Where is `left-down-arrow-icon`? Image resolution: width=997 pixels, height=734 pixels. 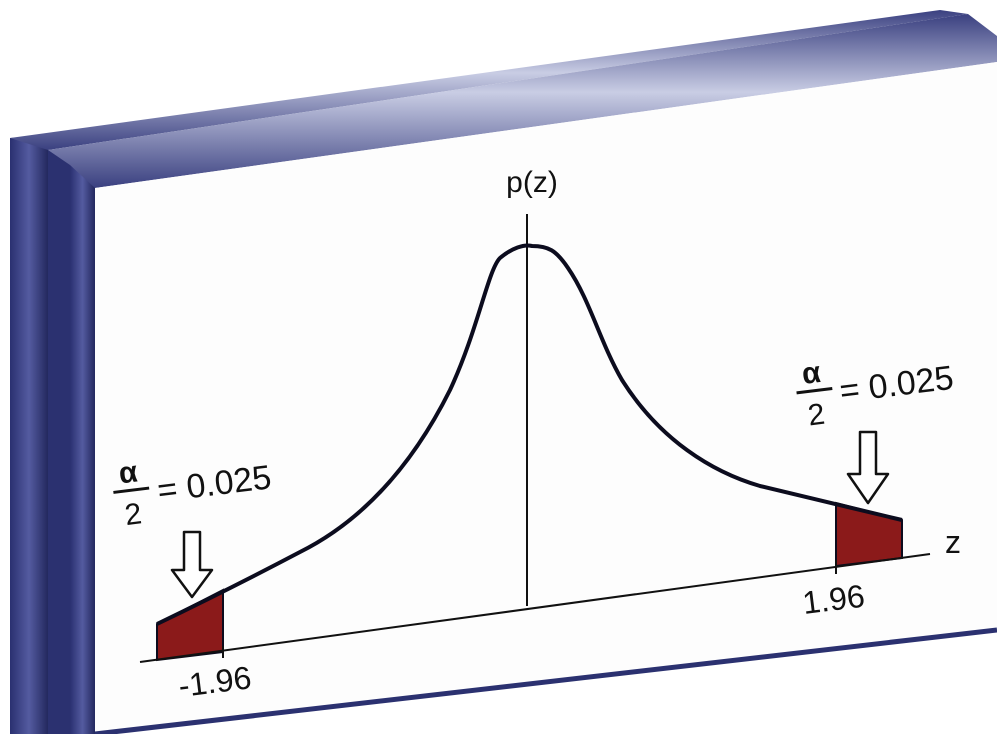 left-down-arrow-icon is located at coordinates (192, 564).